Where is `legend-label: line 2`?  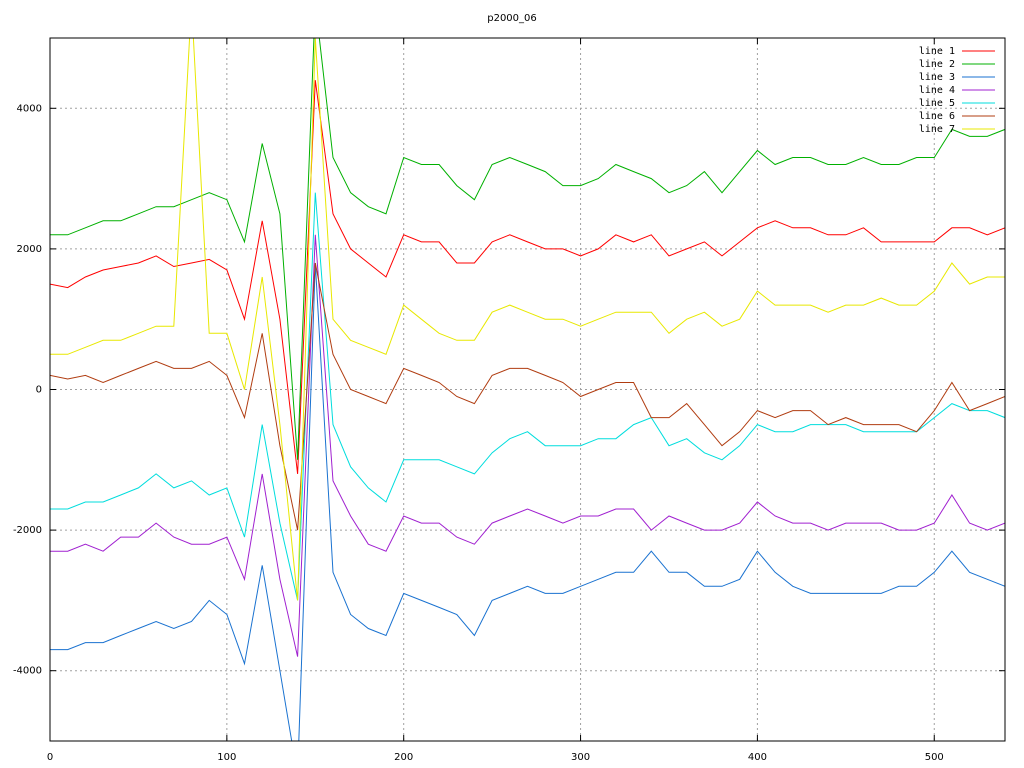 legend-label: line 2 is located at coordinates (937, 64).